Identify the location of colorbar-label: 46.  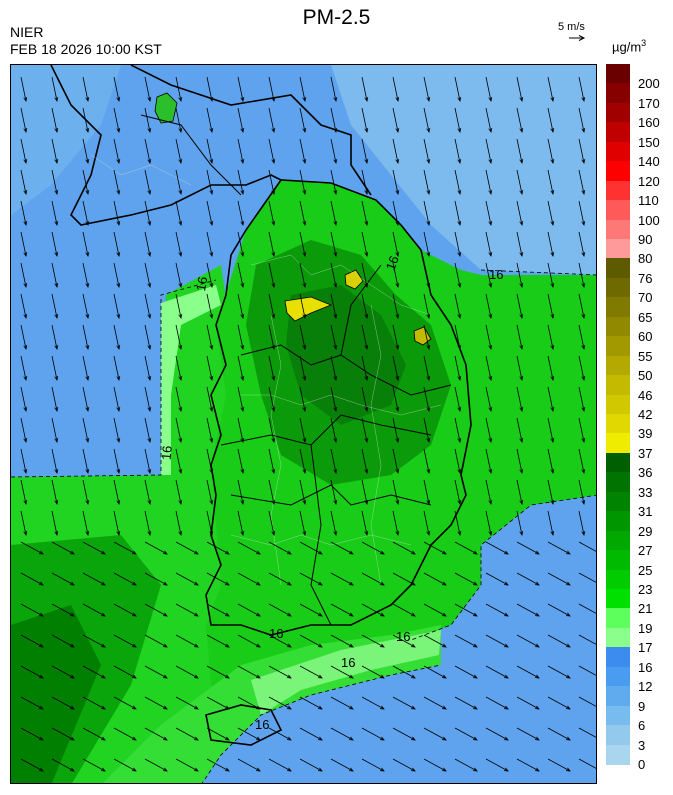
(645, 395).